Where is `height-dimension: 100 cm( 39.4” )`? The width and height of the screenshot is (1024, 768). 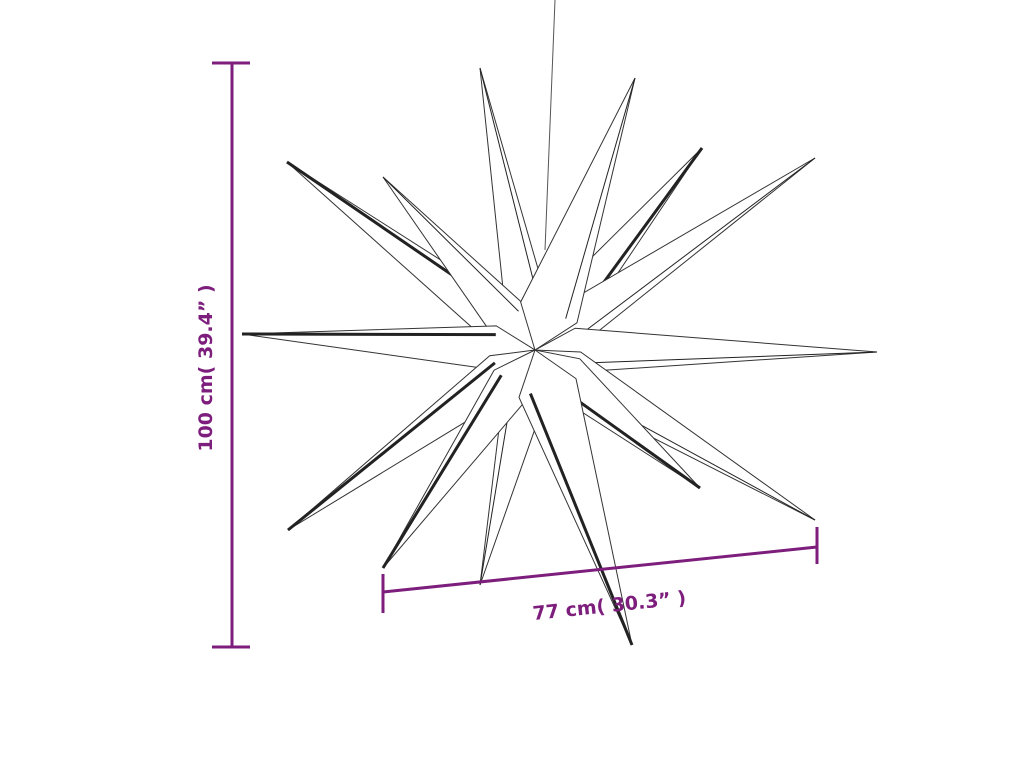
height-dimension: 100 cm( 39.4” ) is located at coordinates (222, 355).